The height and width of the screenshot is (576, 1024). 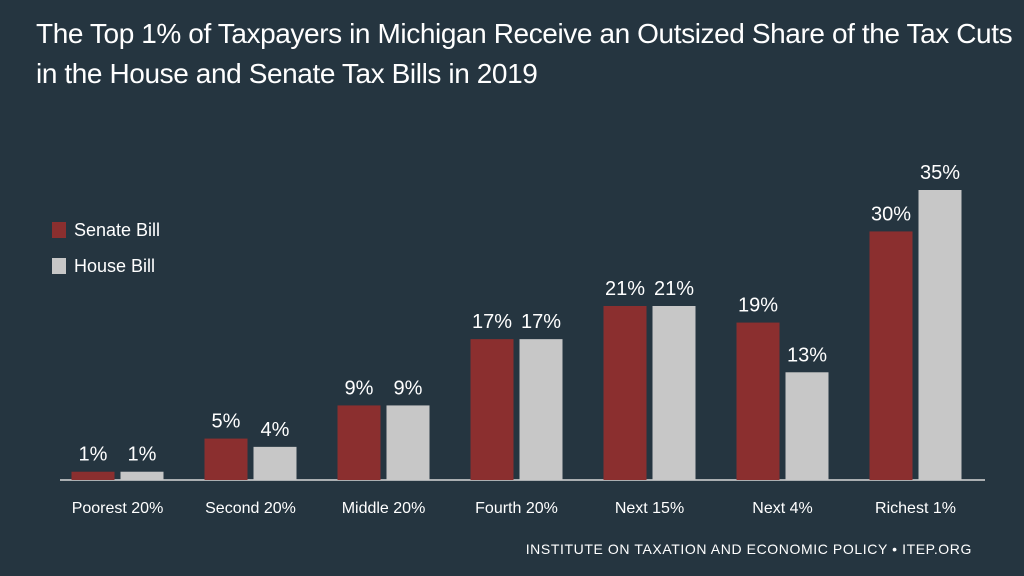 I want to click on value-label-house-bill-poorest-20: 1%, so click(x=142, y=455).